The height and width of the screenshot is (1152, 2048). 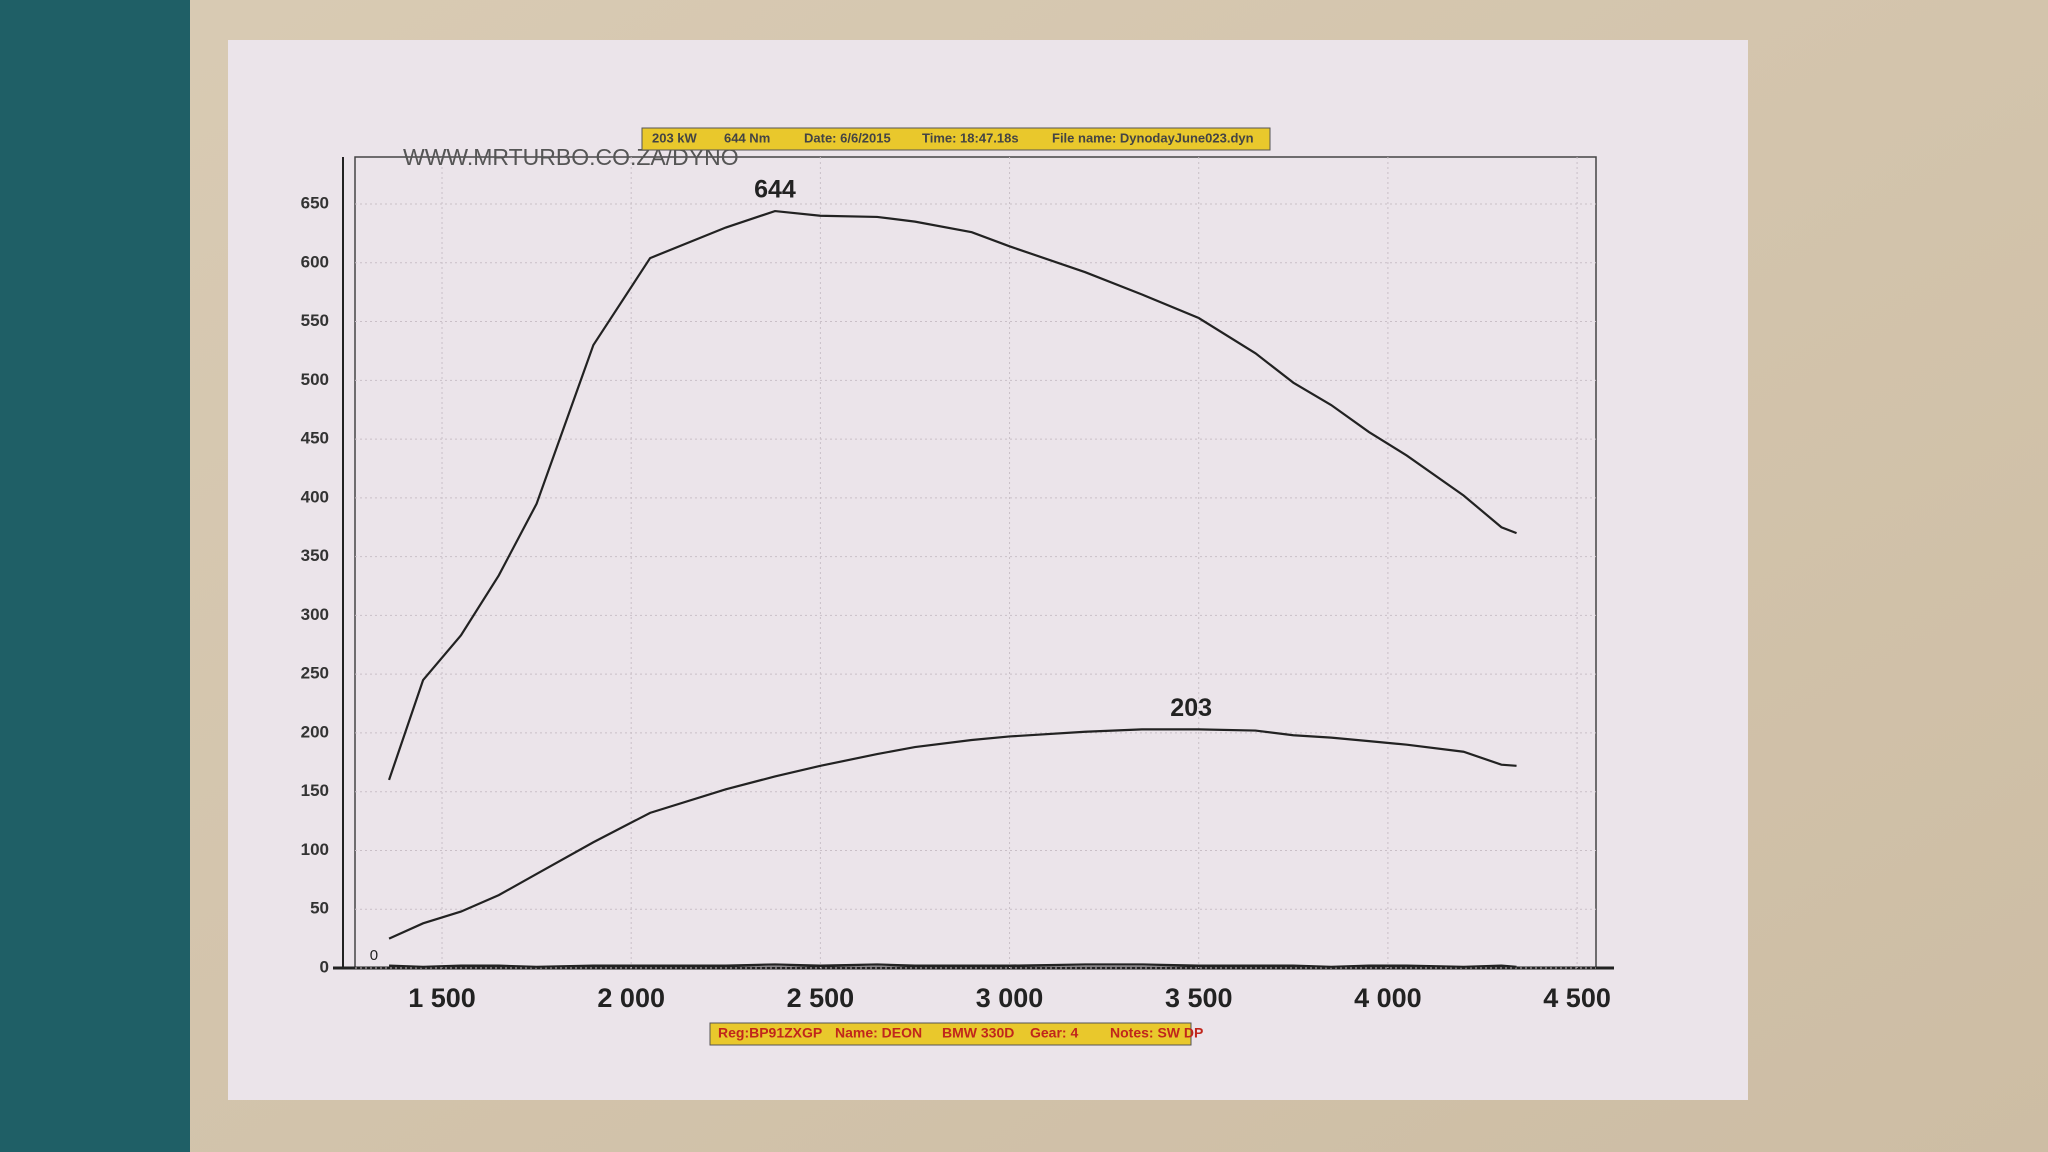 I want to click on y-tick-label: 50, so click(x=319, y=908).